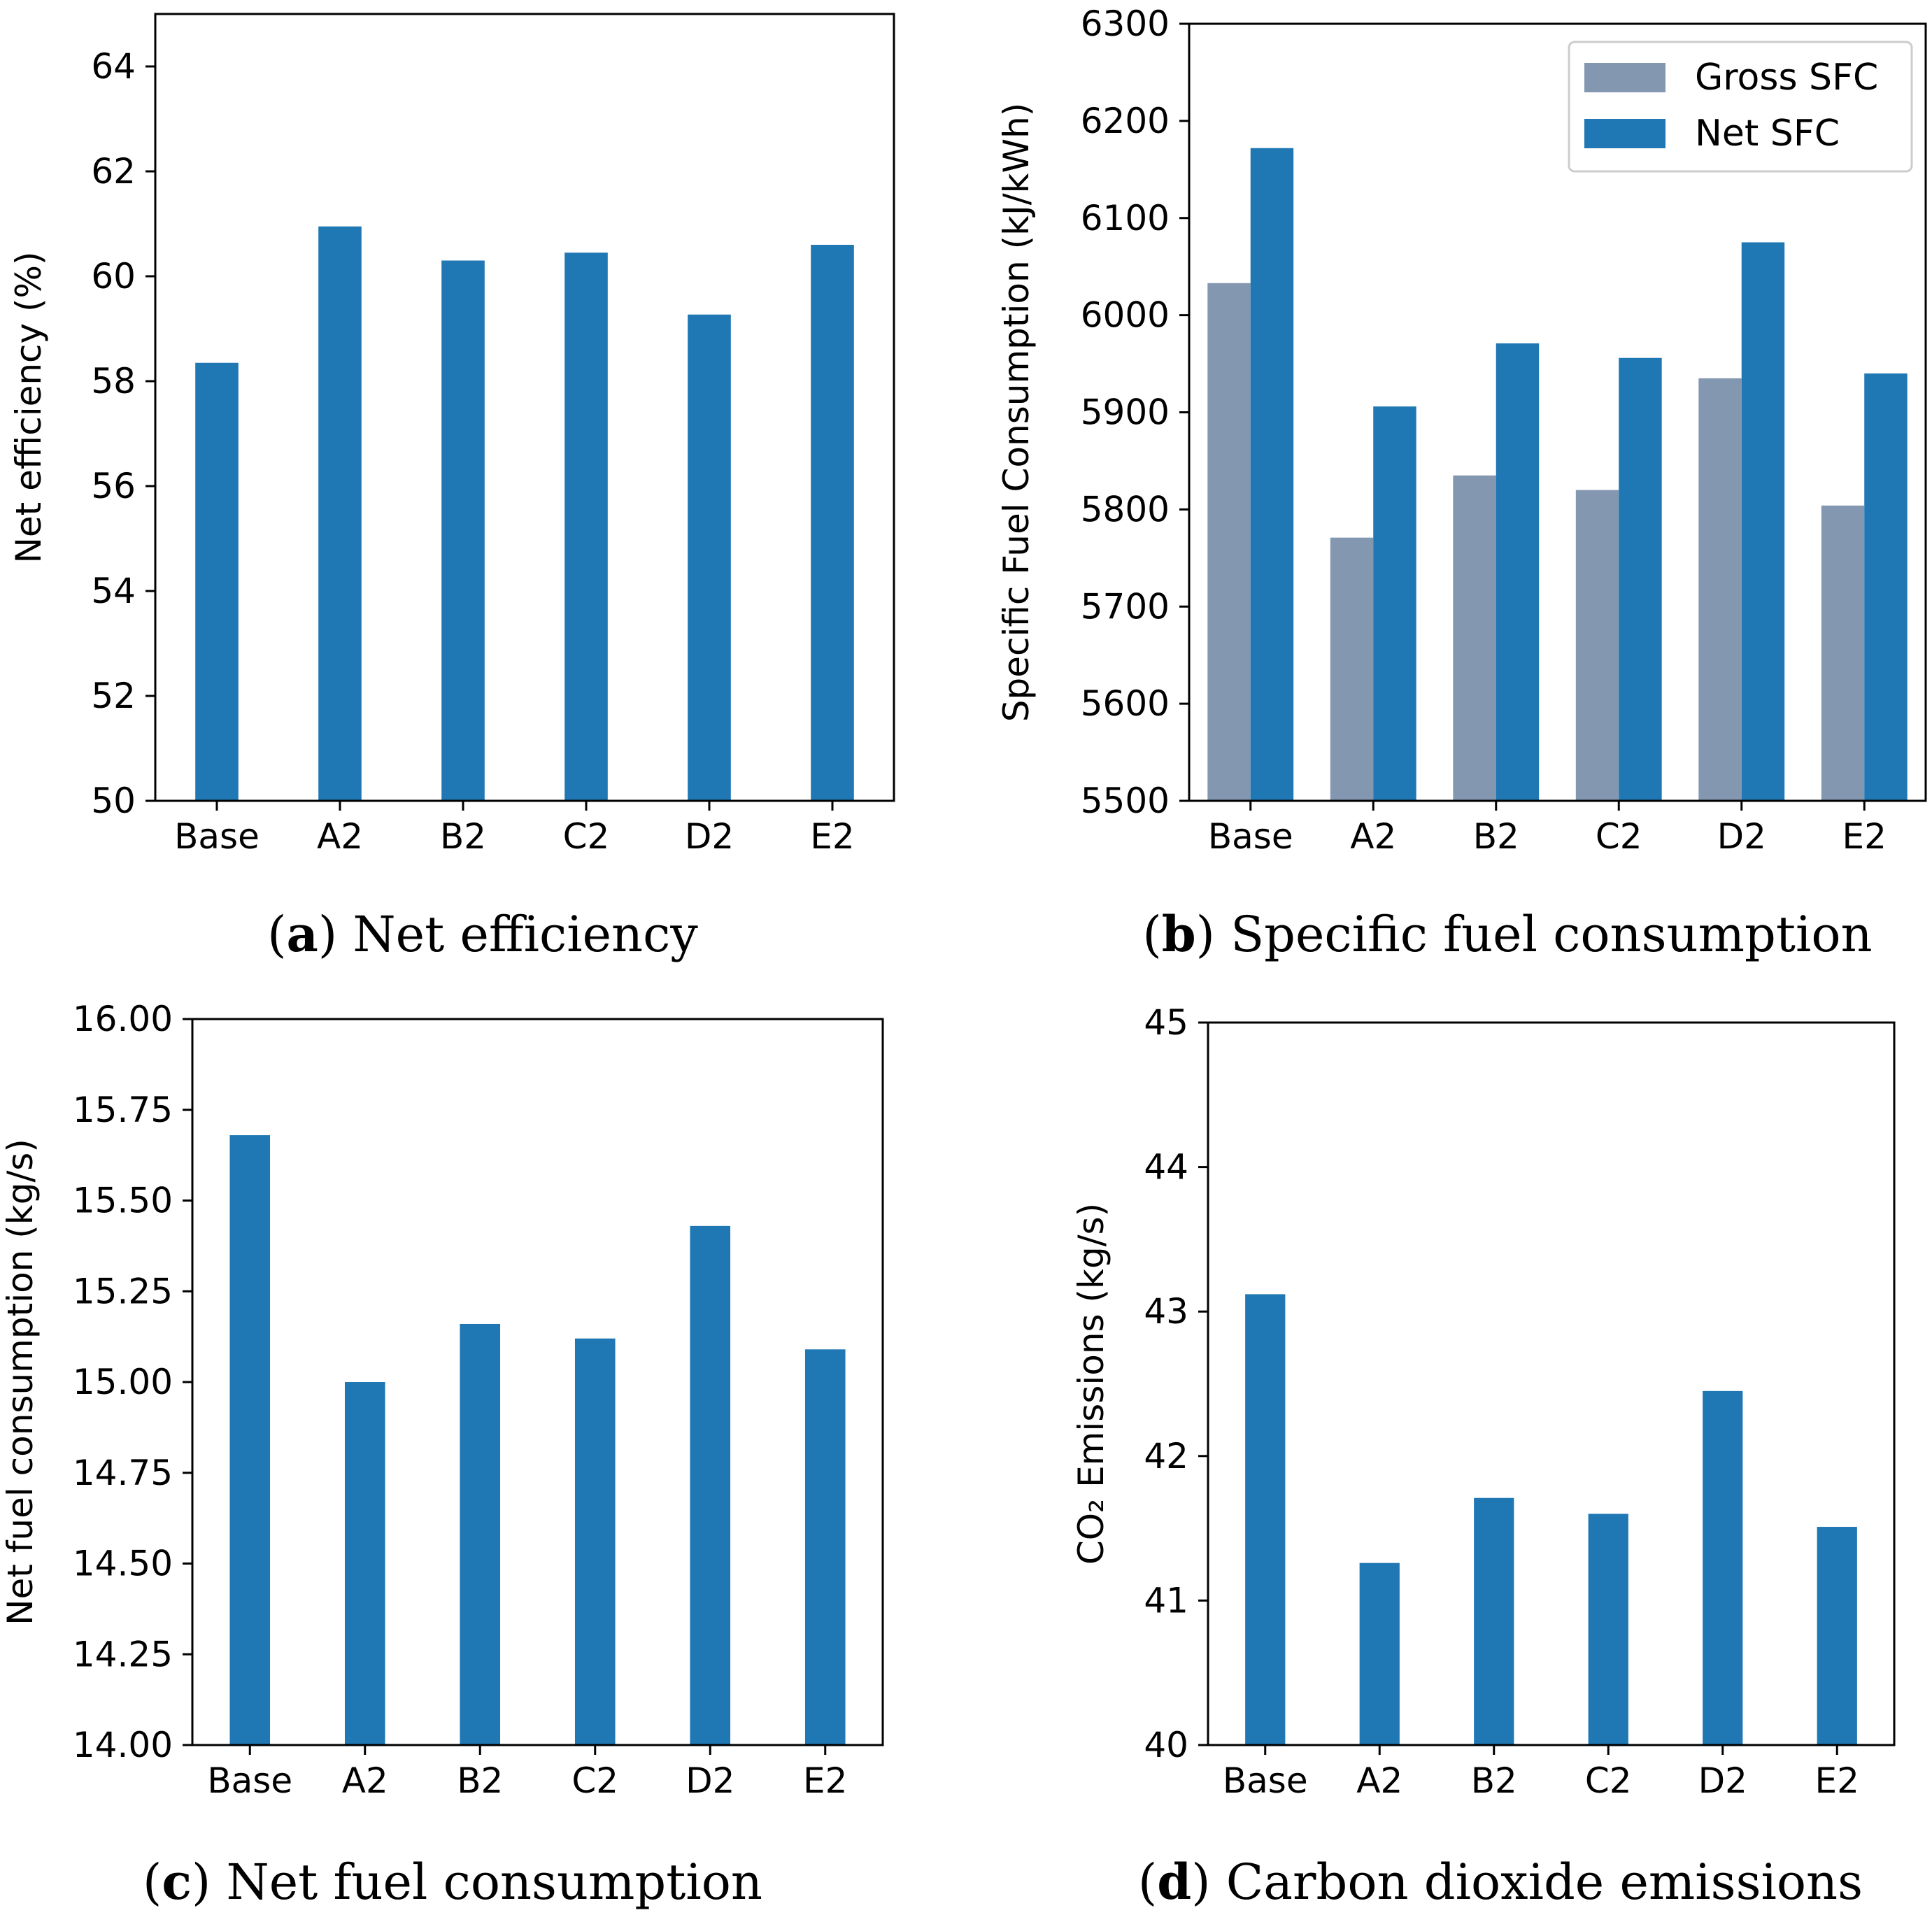 This screenshot has height=1915, width=1932. I want to click on ytick-label-b: 6200, so click(1125, 121).